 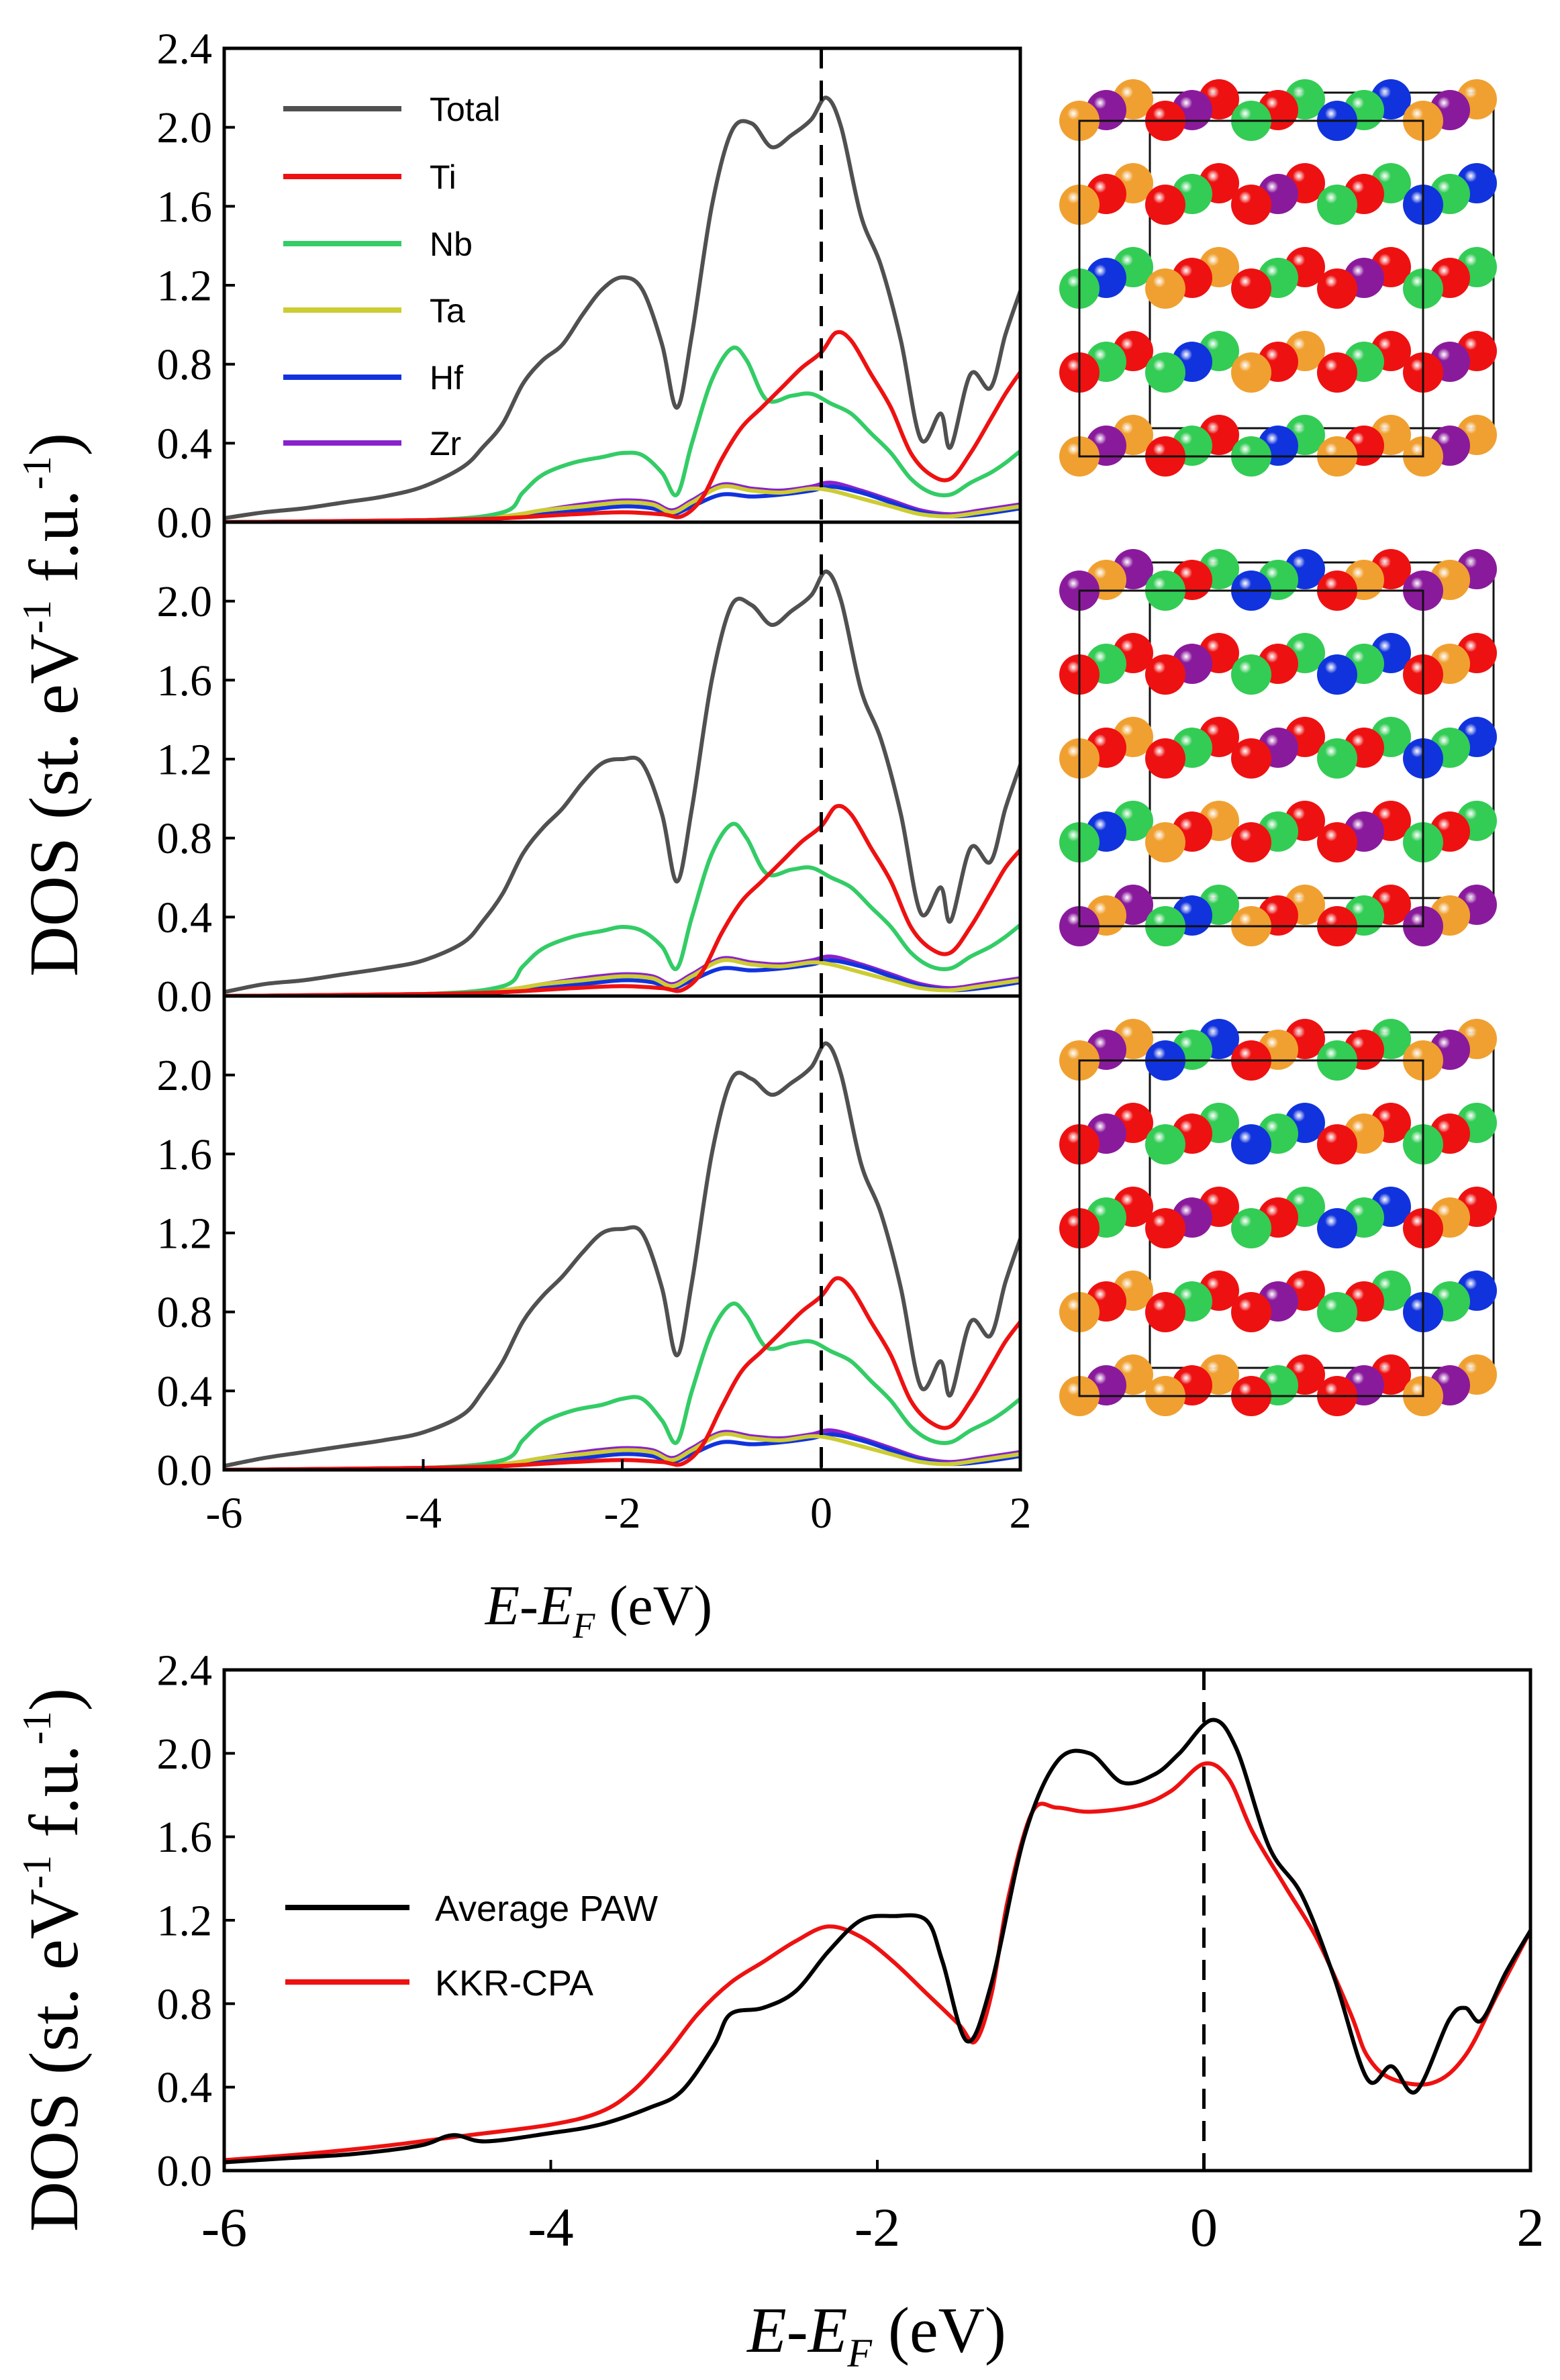 I want to click on y-axis-label-top: DOS (st. eV-1 f.u.-1), so click(x=54, y=705).